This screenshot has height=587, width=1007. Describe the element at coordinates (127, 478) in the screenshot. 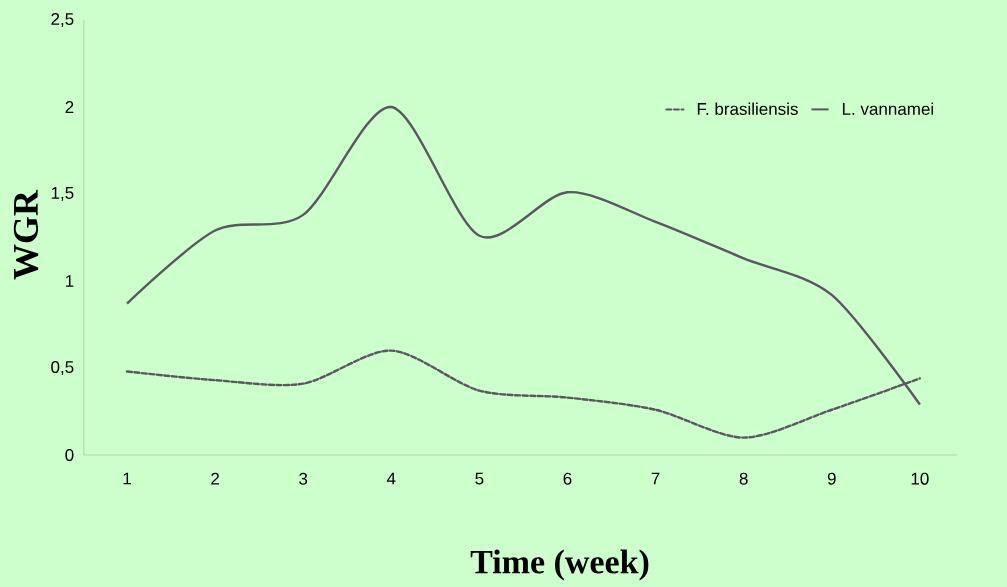

I see `x-tick-label: 1` at that location.